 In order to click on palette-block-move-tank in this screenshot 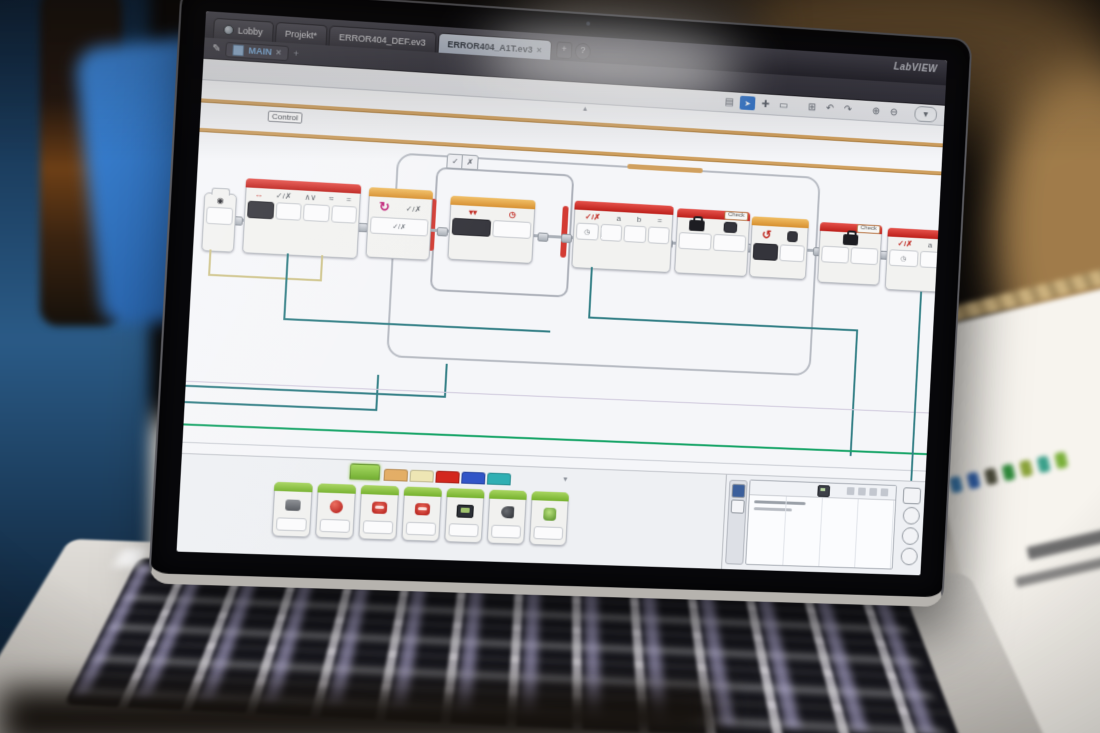, I will do `click(422, 514)`.